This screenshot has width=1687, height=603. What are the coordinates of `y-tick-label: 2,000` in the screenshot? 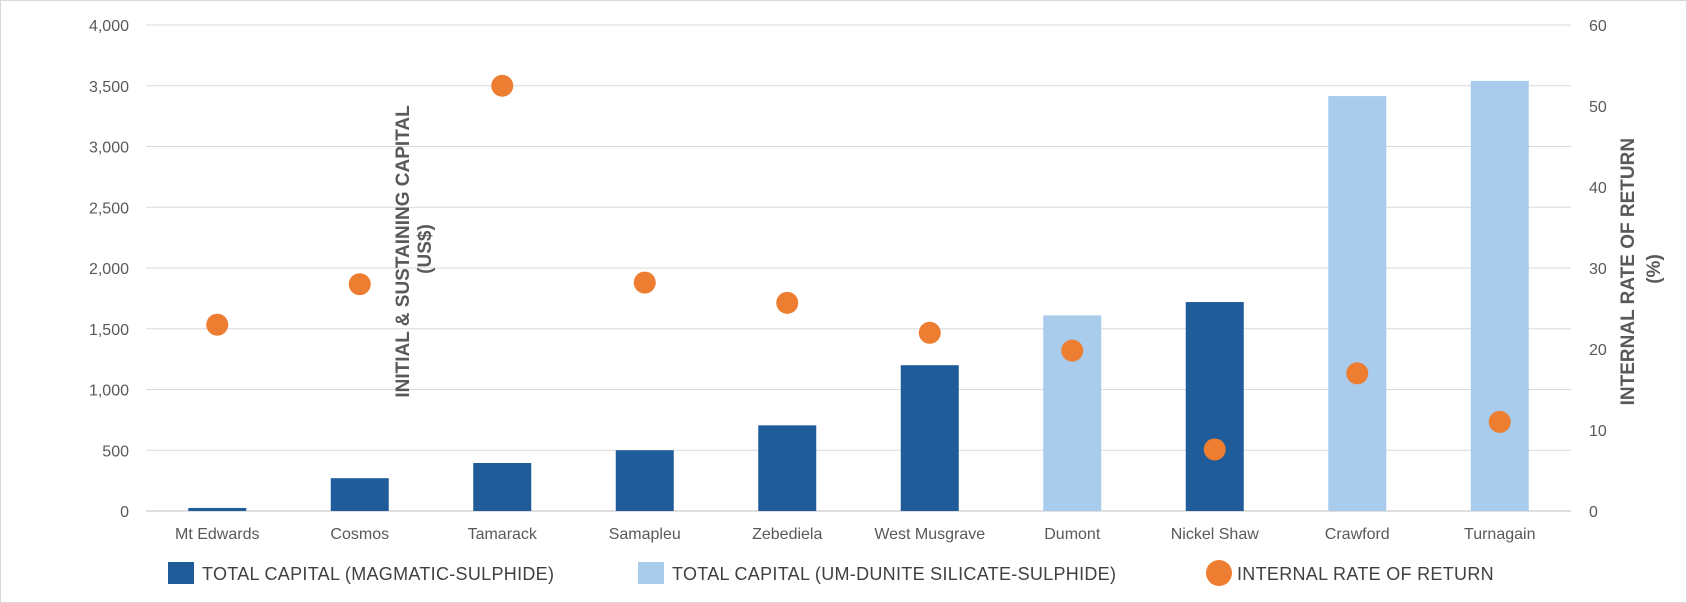 It's located at (109, 269).